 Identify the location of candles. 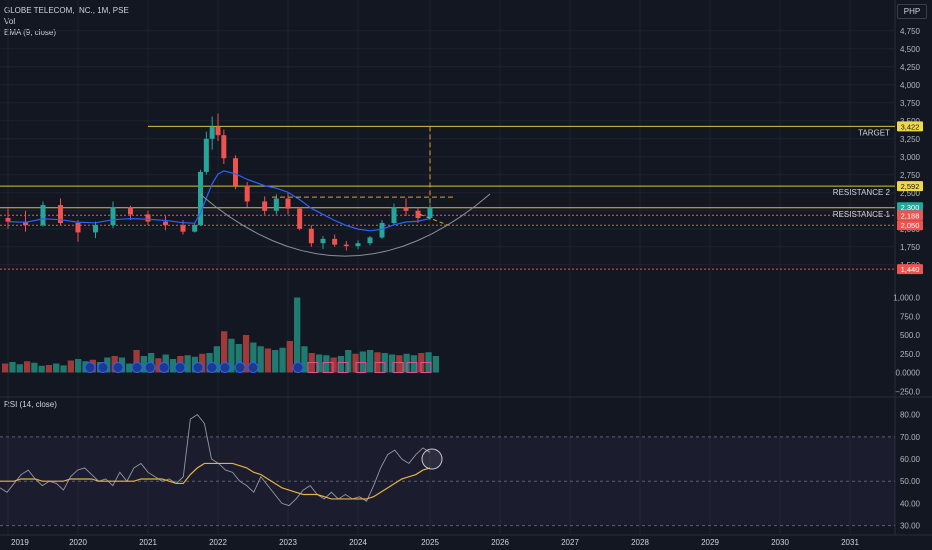
(219, 182).